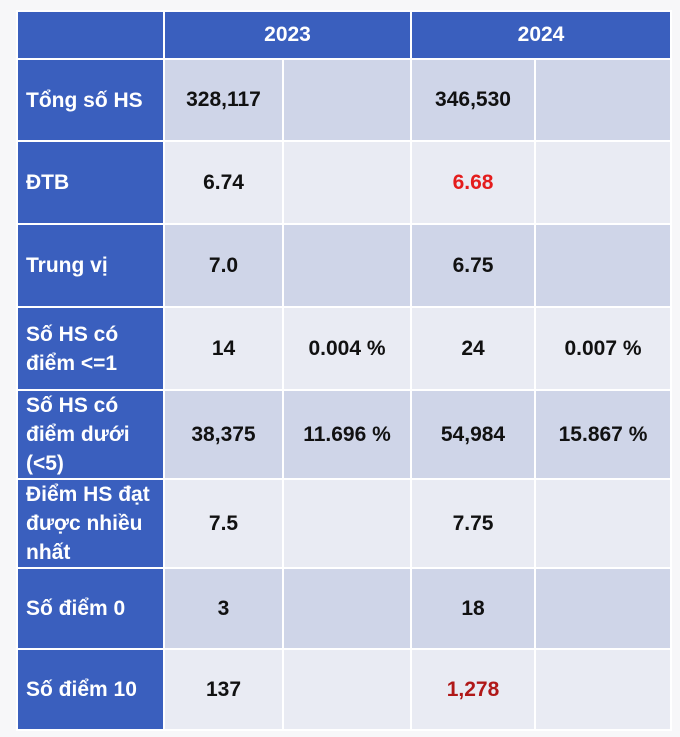 This screenshot has height=737, width=680. I want to click on row-label: Số HS có điểm <=1, so click(90, 348).